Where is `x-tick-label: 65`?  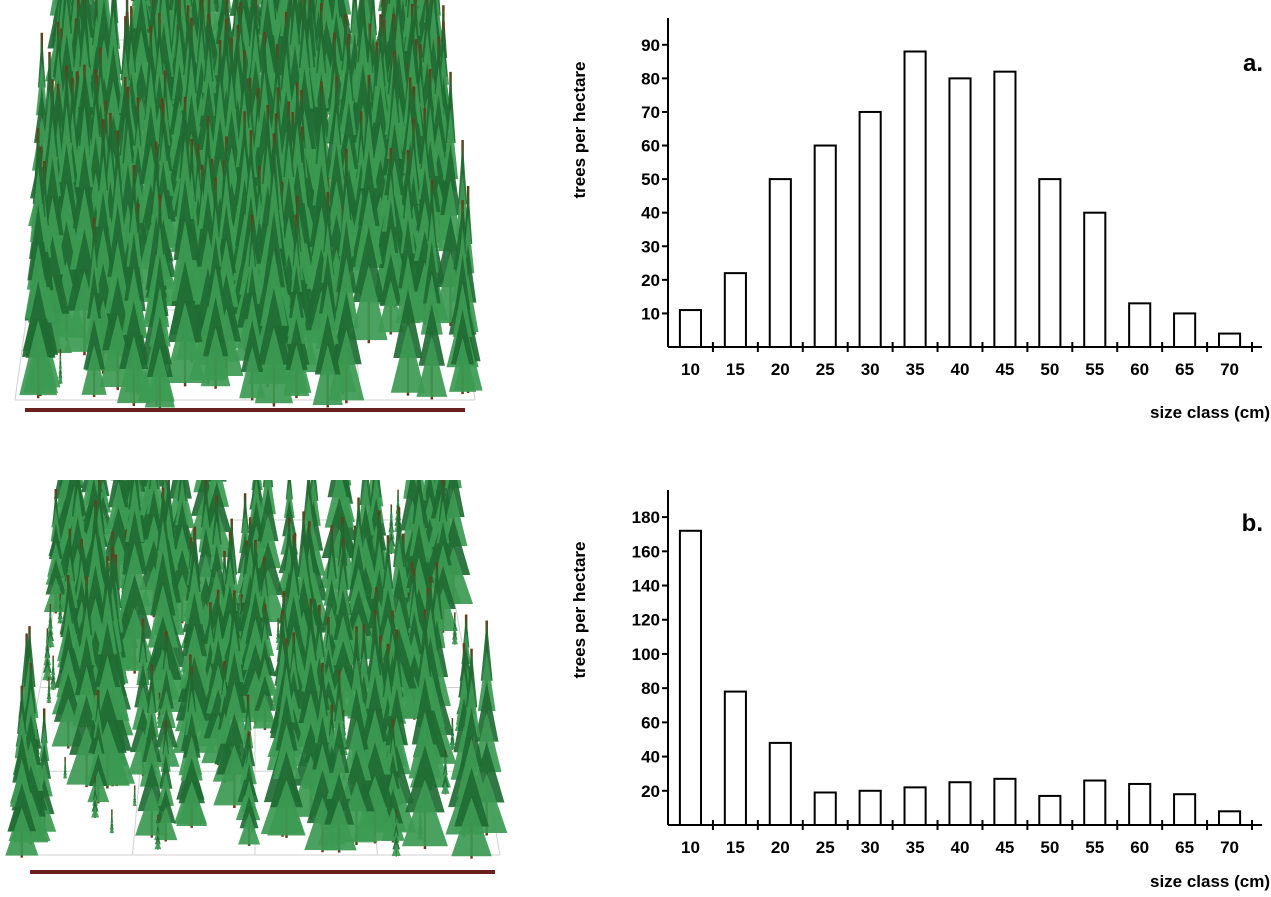
x-tick-label: 65 is located at coordinates (1184, 847).